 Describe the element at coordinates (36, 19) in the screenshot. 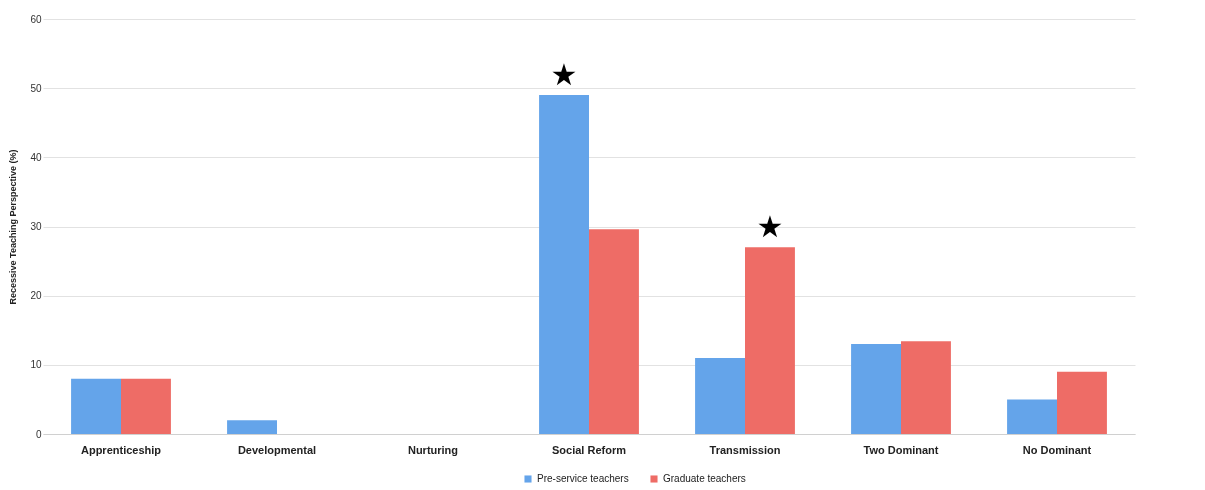

I see `y-tick-label: 60` at that location.